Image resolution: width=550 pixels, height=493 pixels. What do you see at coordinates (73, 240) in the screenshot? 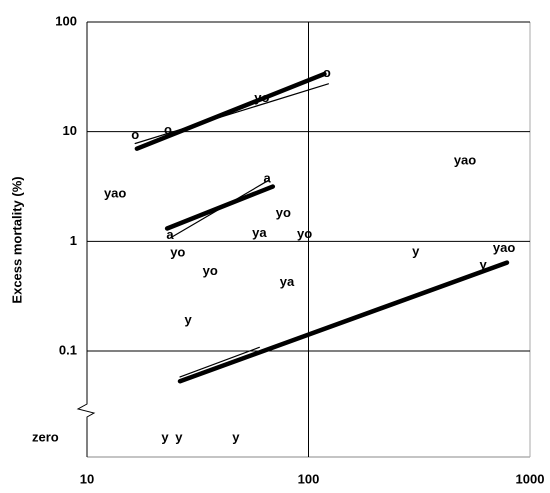
I see `y-tick-label: 1` at bounding box center [73, 240].